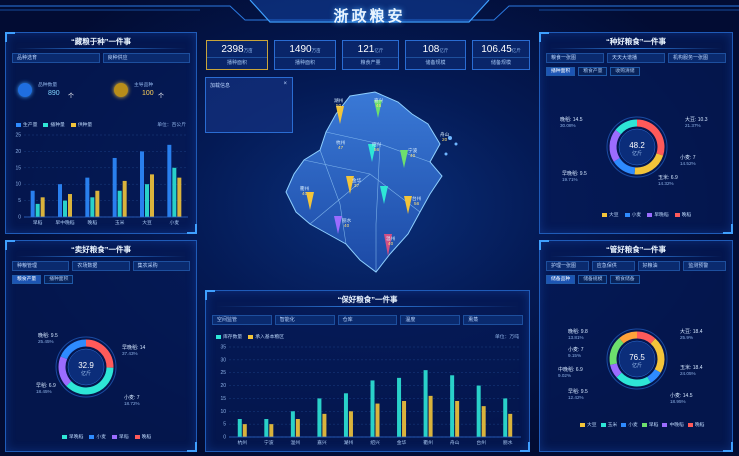  Describe the element at coordinates (430, 320) in the screenshot. I see `chip-3: 温度` at that location.